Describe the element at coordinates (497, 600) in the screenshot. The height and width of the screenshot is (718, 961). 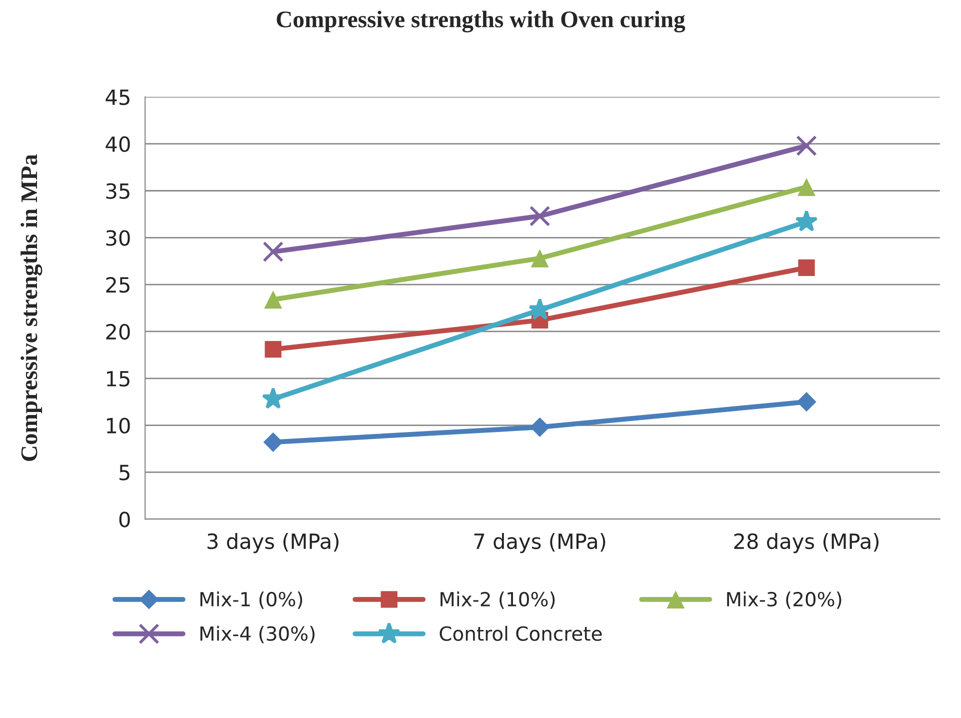
I see `legend-label: Mix-2 (10%)` at that location.